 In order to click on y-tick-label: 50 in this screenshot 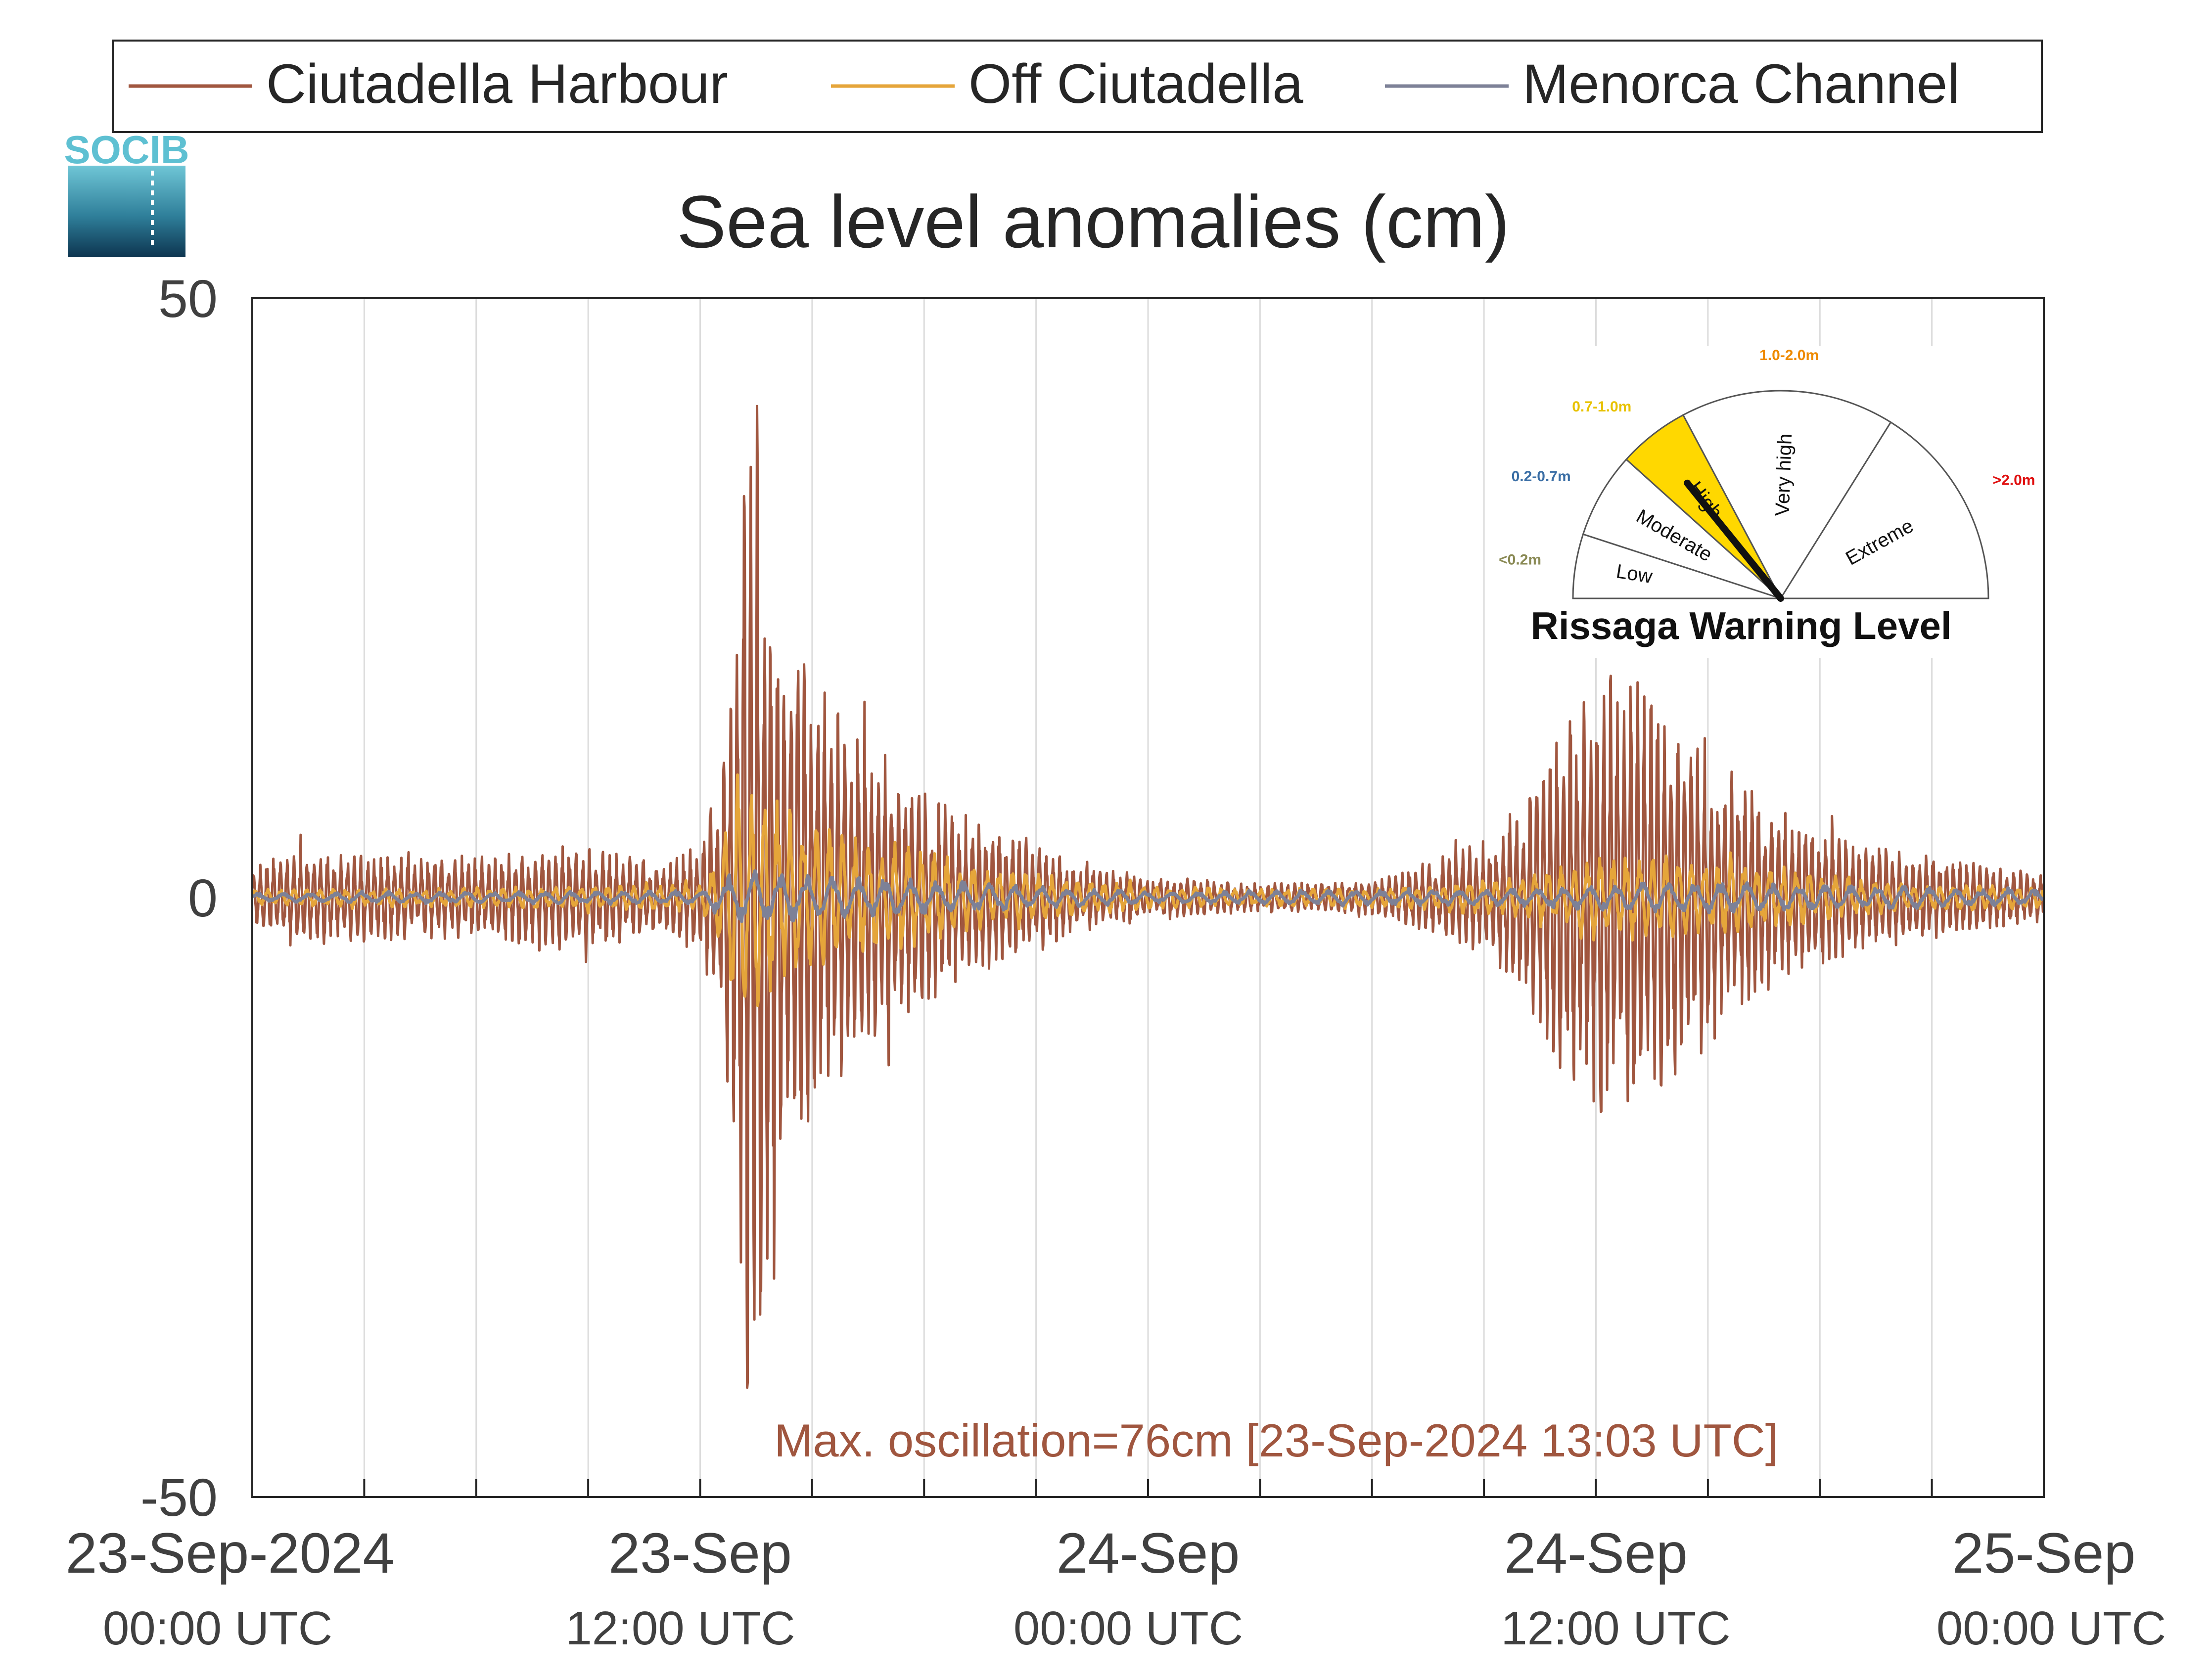, I will do `click(188, 298)`.